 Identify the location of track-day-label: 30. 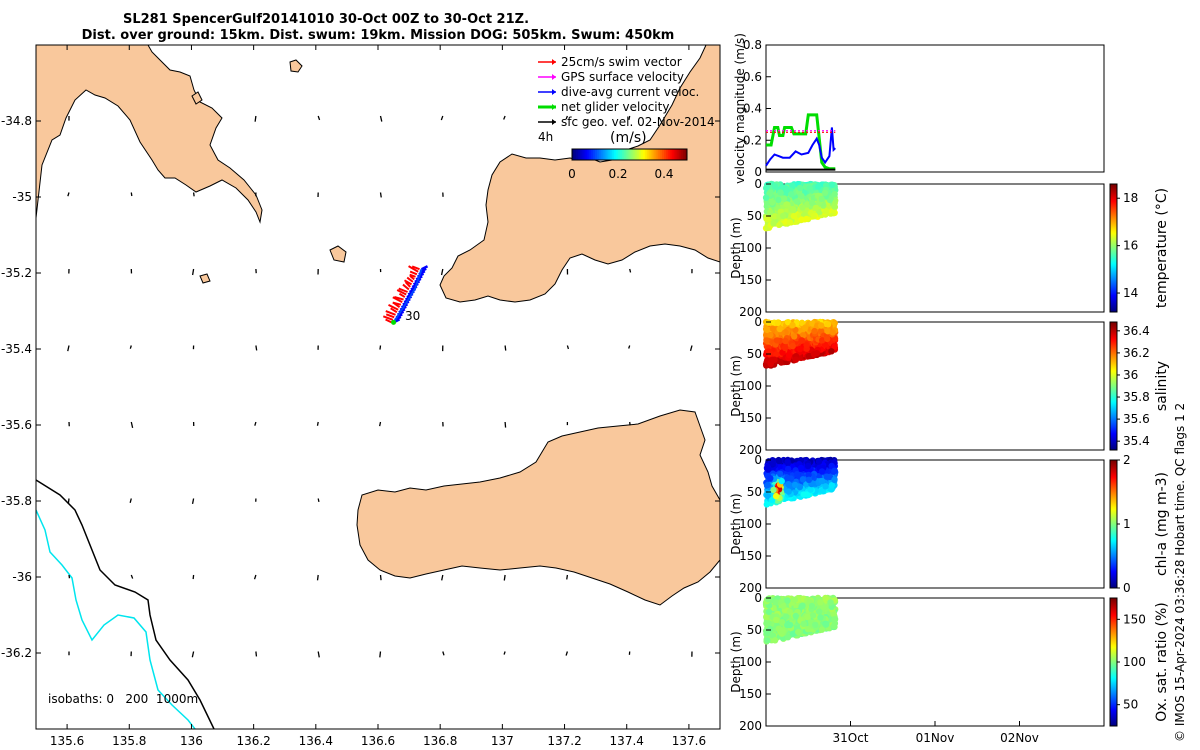
(412, 316).